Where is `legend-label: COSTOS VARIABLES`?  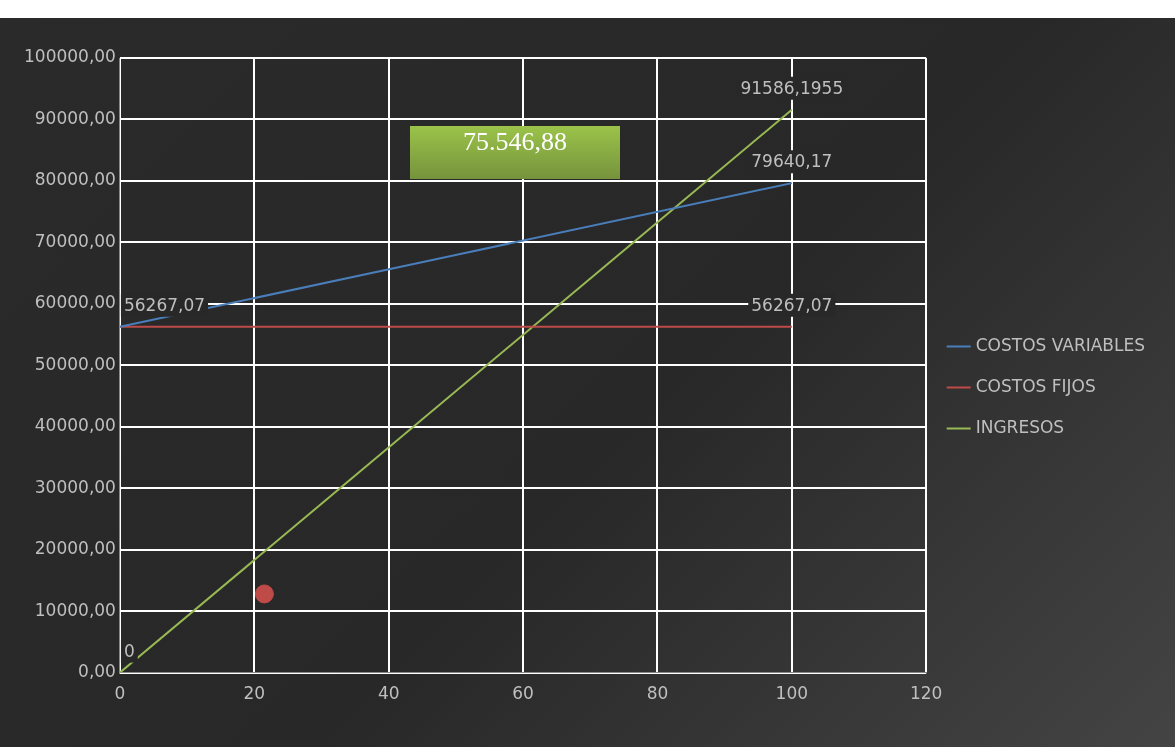 legend-label: COSTOS VARIABLES is located at coordinates (1060, 344).